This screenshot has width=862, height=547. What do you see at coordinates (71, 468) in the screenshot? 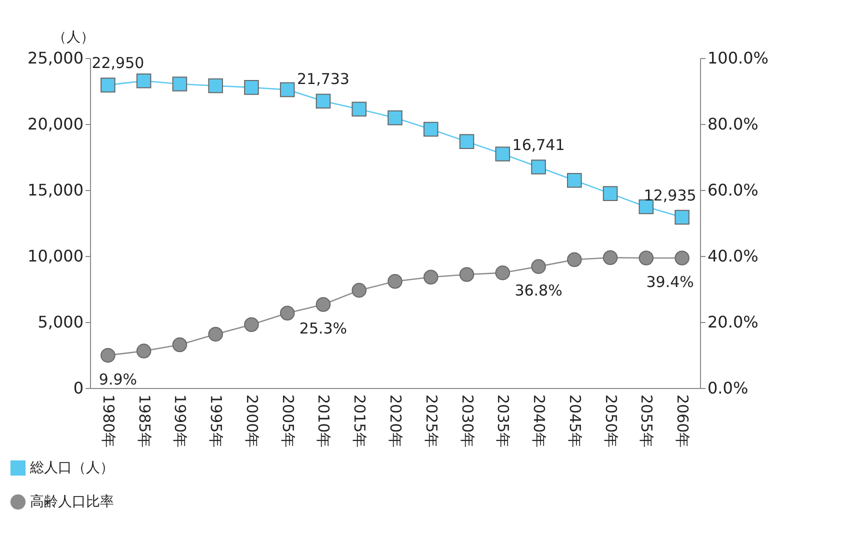
I see `legend-label: 総人口（人）` at bounding box center [71, 468].